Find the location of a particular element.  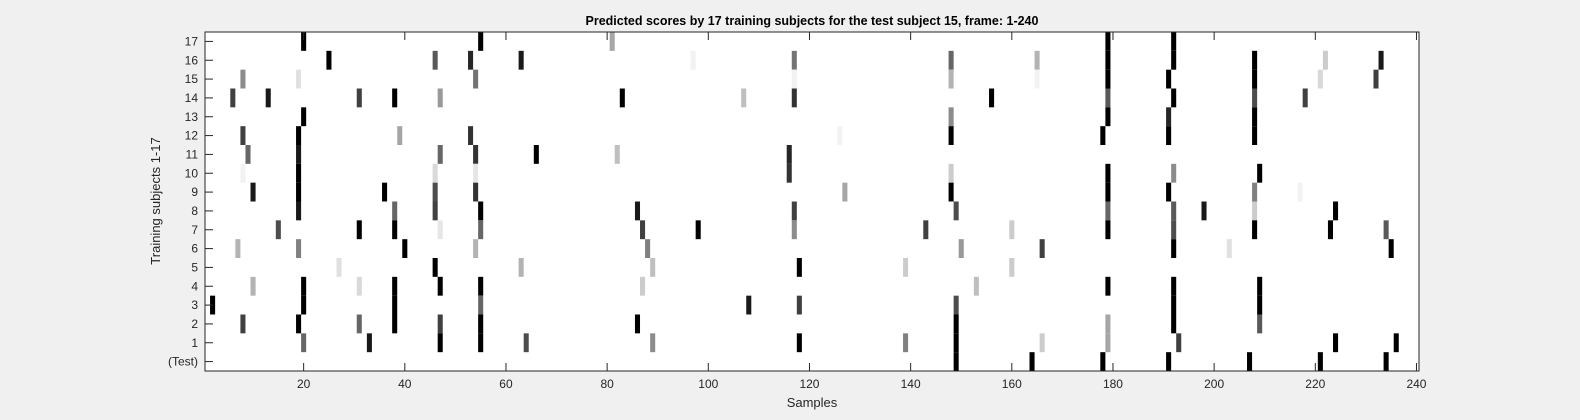

y-tick-label: 17 is located at coordinates (192, 41).